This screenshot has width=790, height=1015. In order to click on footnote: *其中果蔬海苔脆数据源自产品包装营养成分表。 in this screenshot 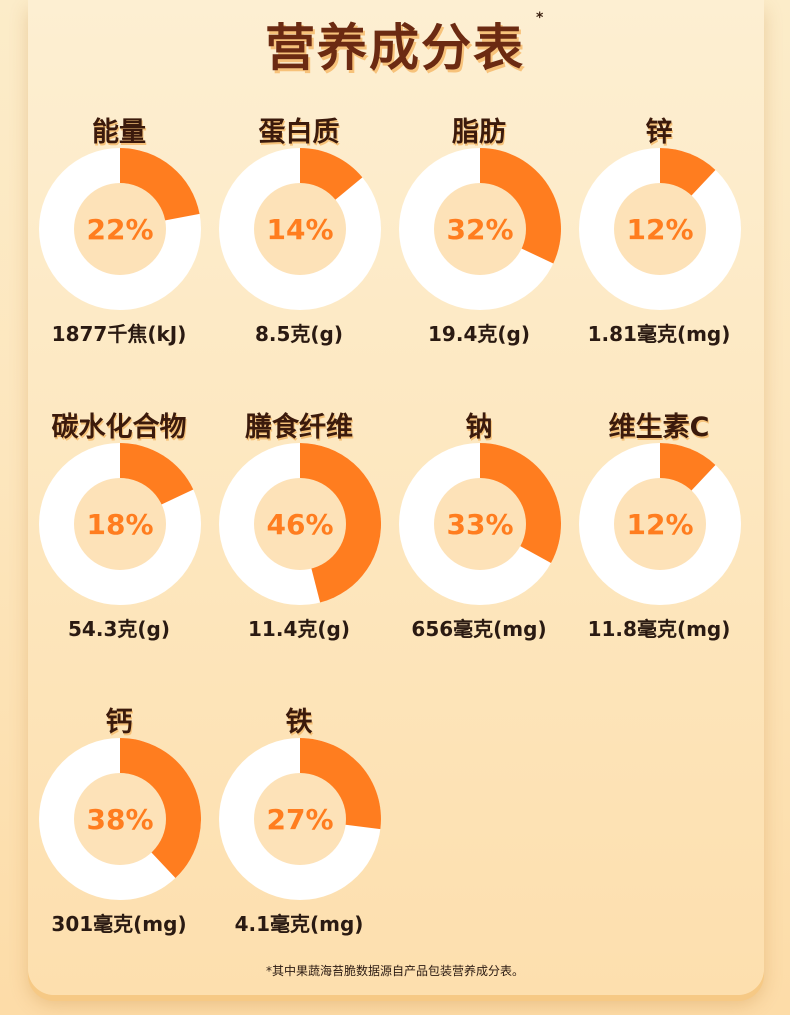, I will do `click(394, 971)`.